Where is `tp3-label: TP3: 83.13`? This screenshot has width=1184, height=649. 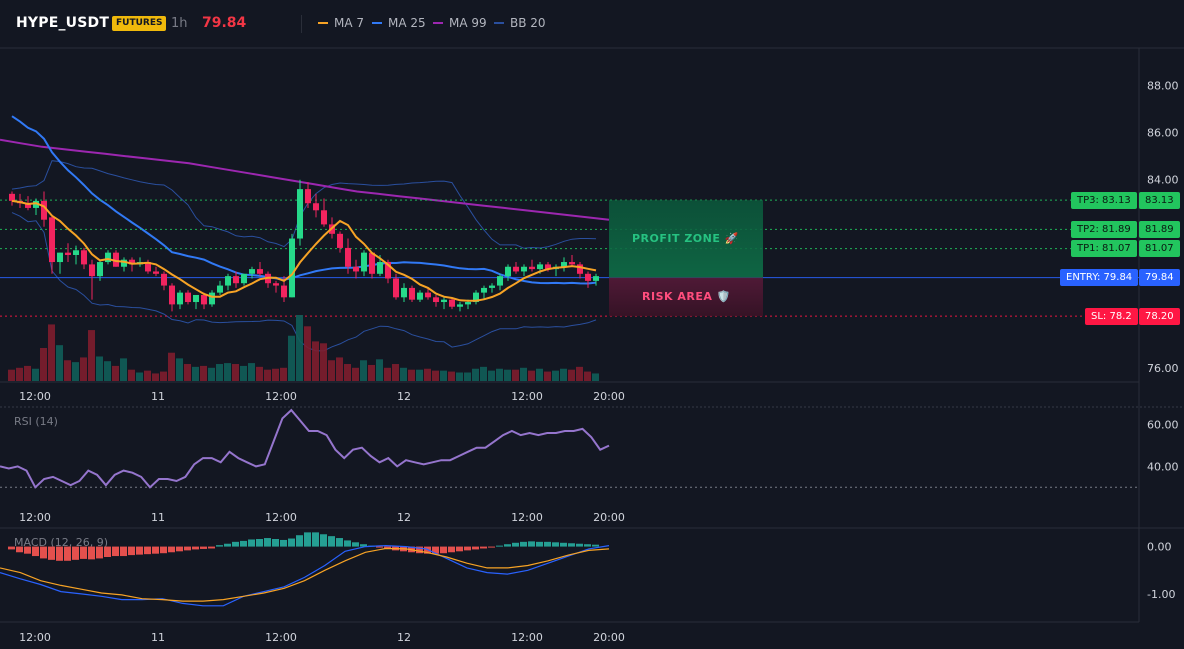
tp3-label: TP3: 83.13 is located at coordinates (1104, 200).